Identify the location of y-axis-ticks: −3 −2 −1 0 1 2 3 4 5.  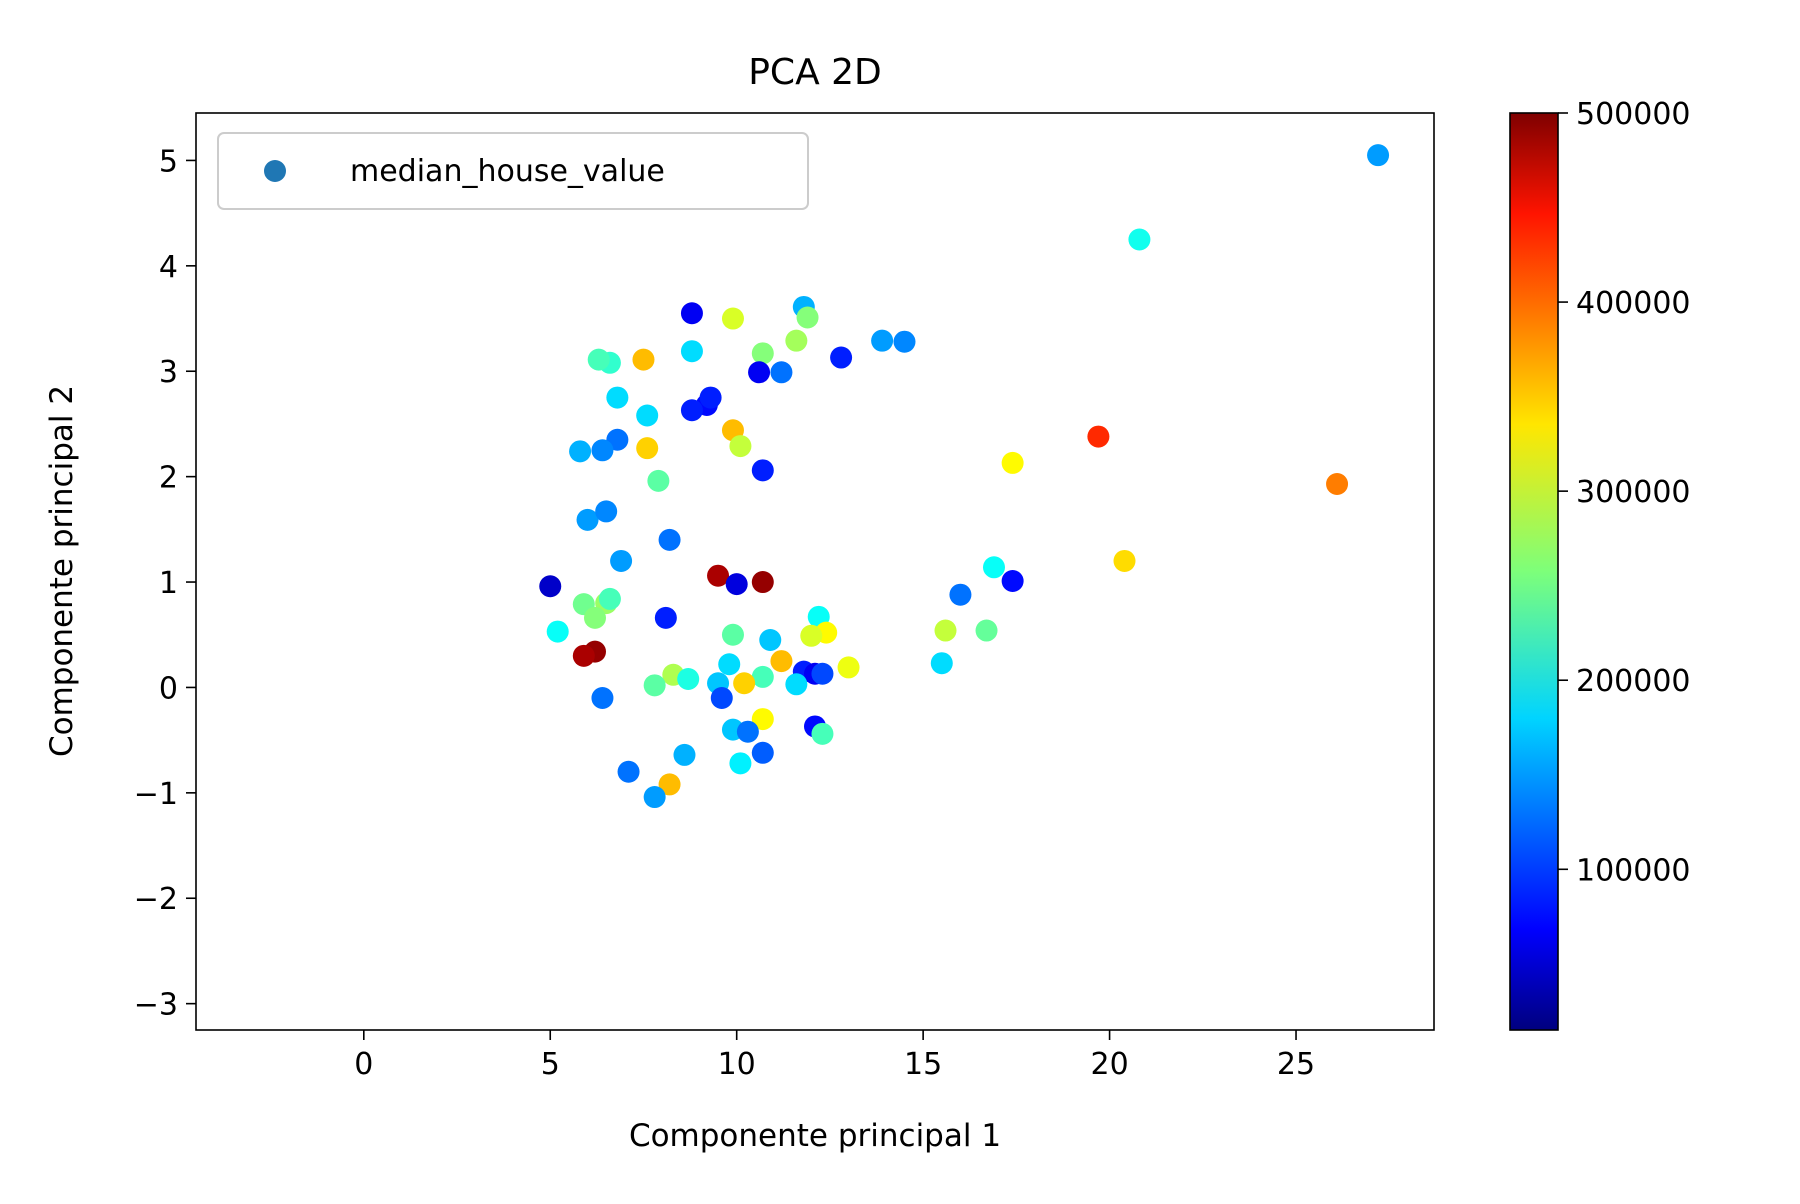
(165, 583).